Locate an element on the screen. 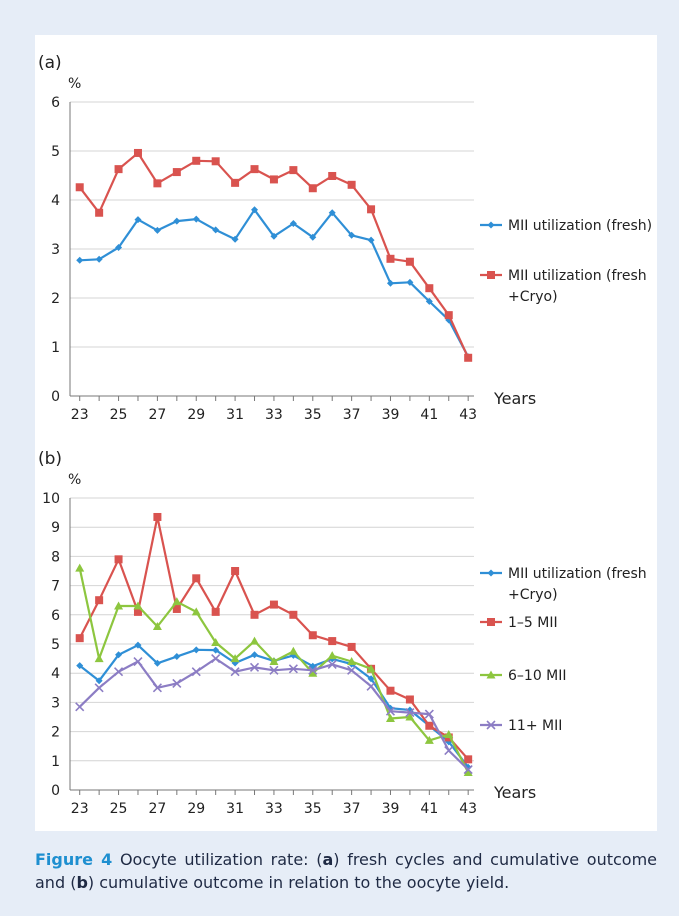 This screenshot has width=679, height=916. data-point-1-3-16-b is located at coordinates (390, 711).